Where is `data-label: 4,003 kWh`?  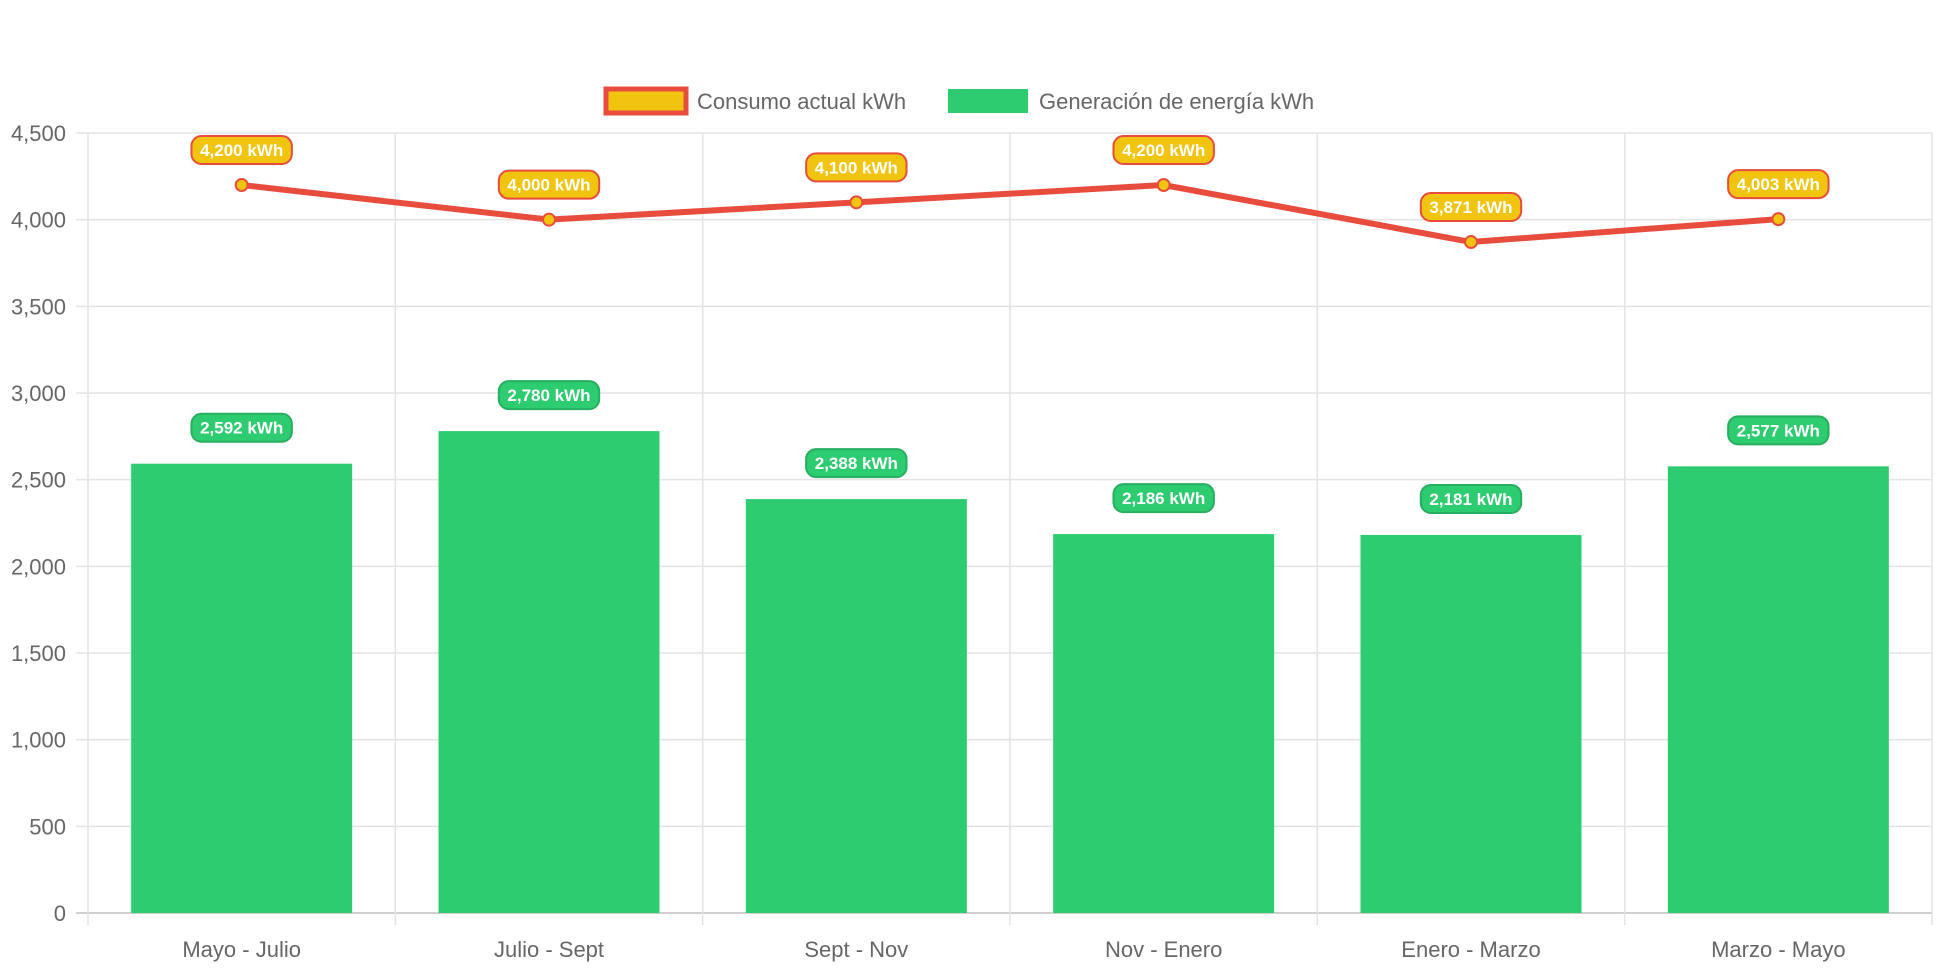 data-label: 4,003 kWh is located at coordinates (1778, 184).